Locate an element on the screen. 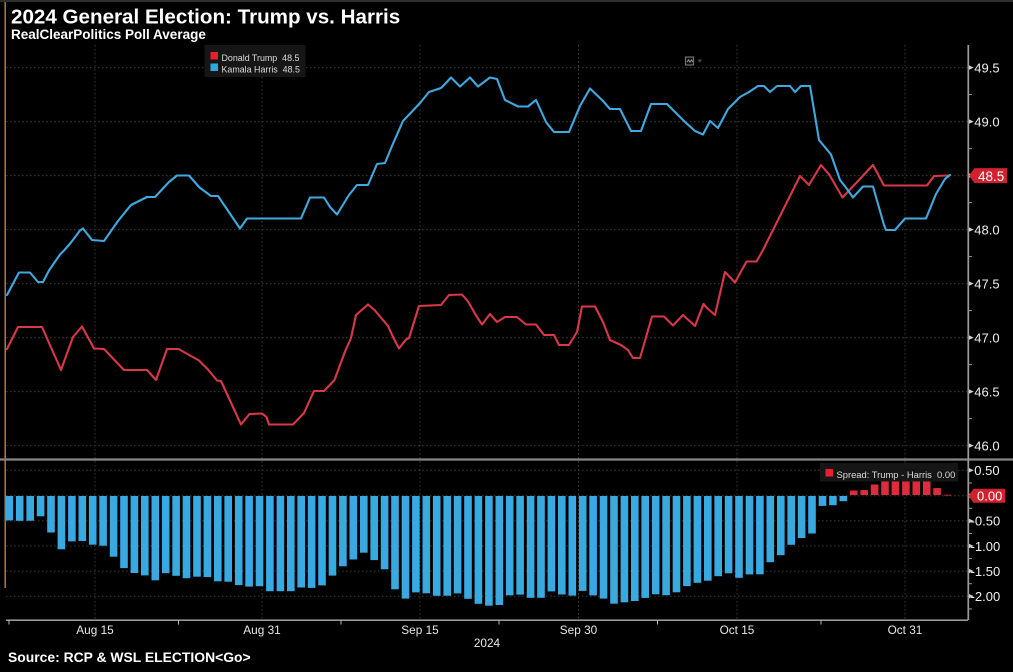 The image size is (1013, 672). svg-text: 48.5 is located at coordinates (991, 176).